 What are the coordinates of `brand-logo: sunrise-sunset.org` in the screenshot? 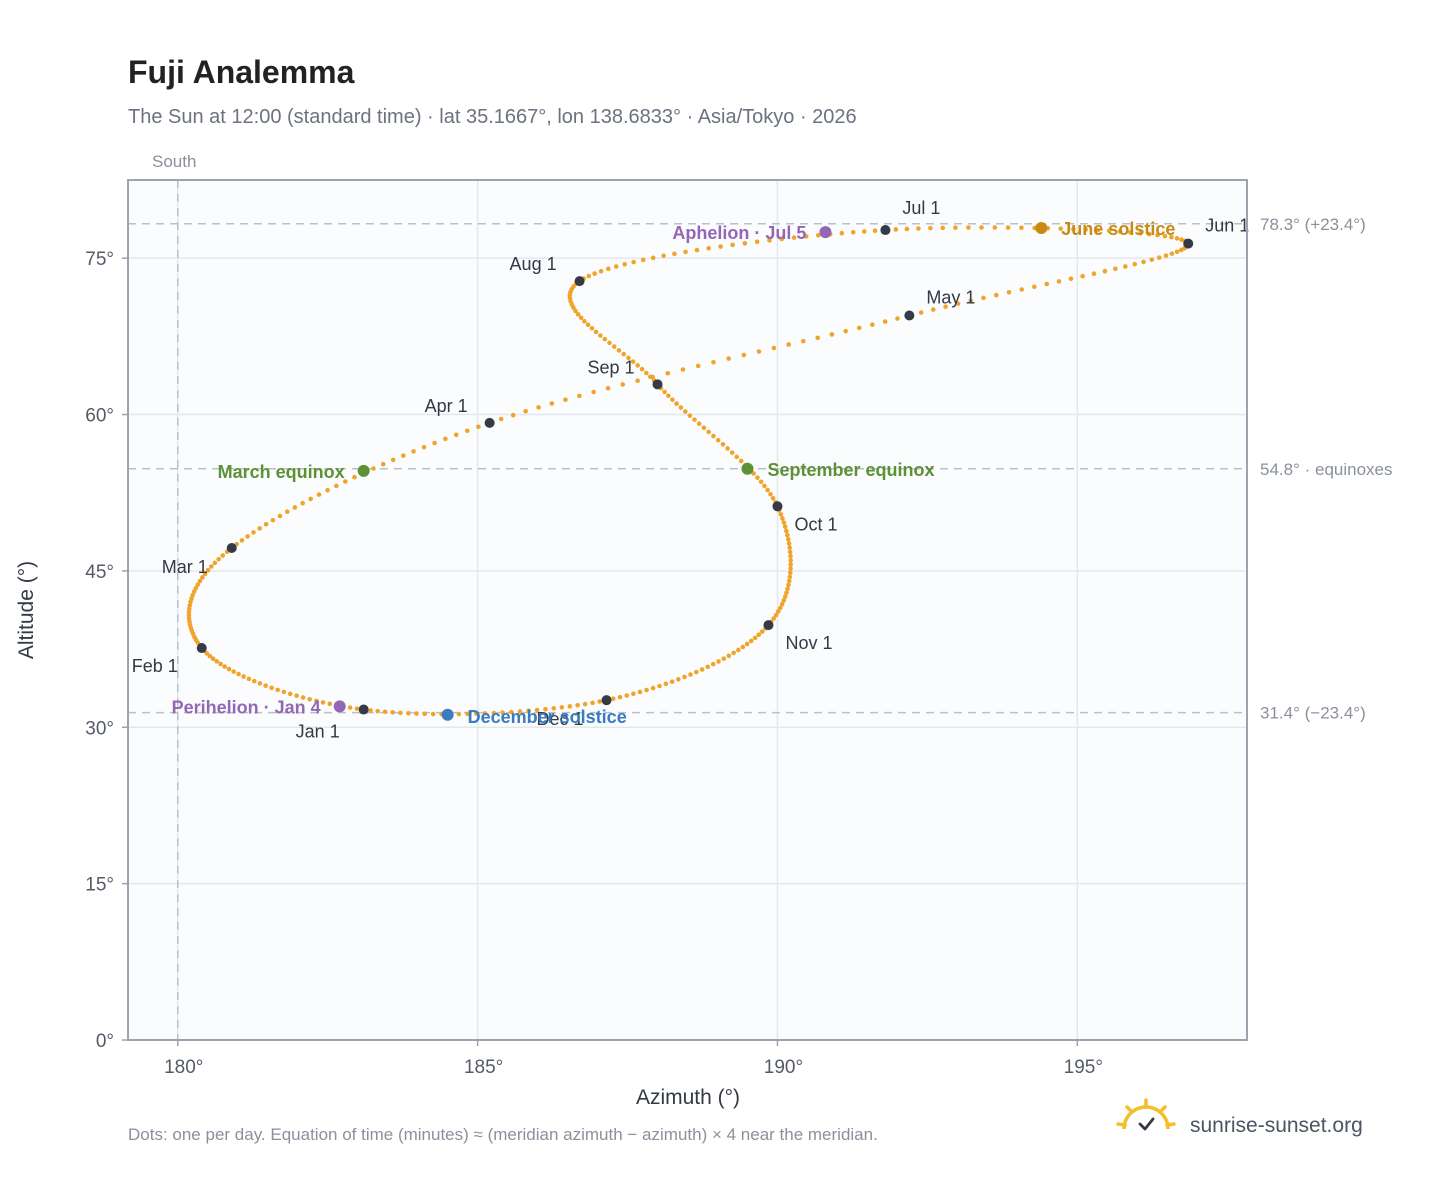 It's located at (1239, 1117).